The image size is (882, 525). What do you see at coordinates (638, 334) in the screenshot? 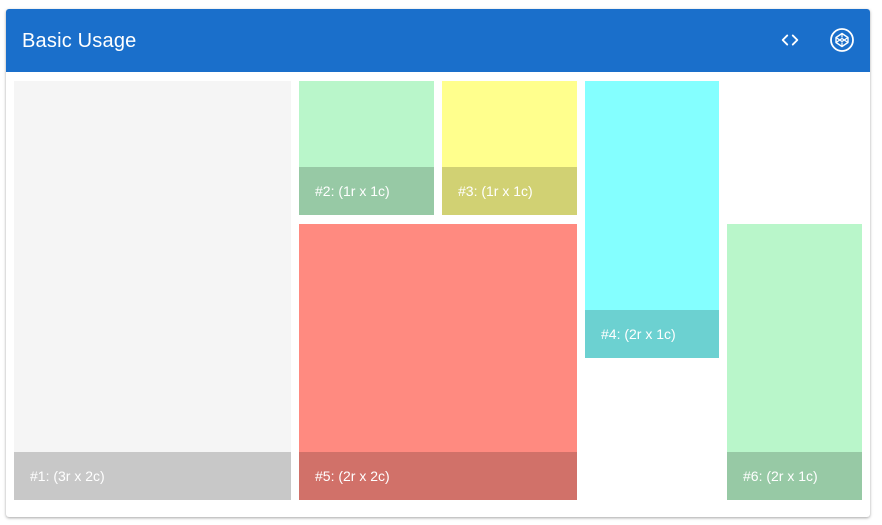
I see `tile-label: #4: (2r x 1c)` at bounding box center [638, 334].